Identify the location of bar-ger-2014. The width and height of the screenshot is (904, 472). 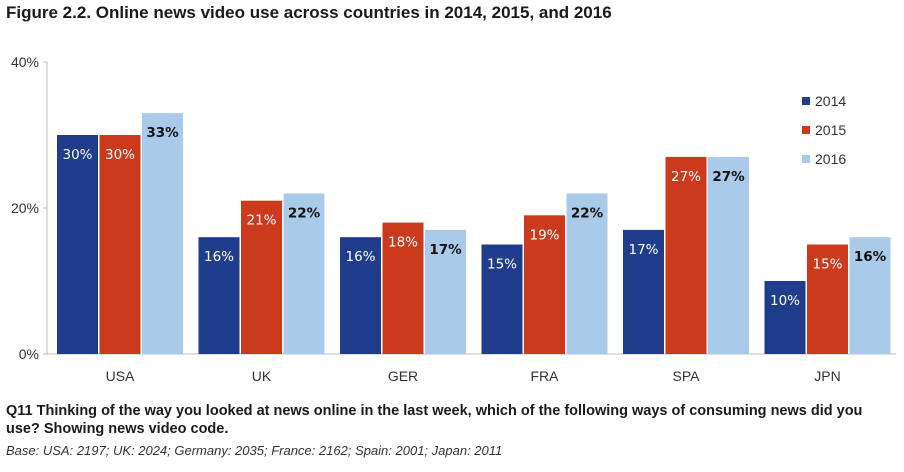
(360, 295).